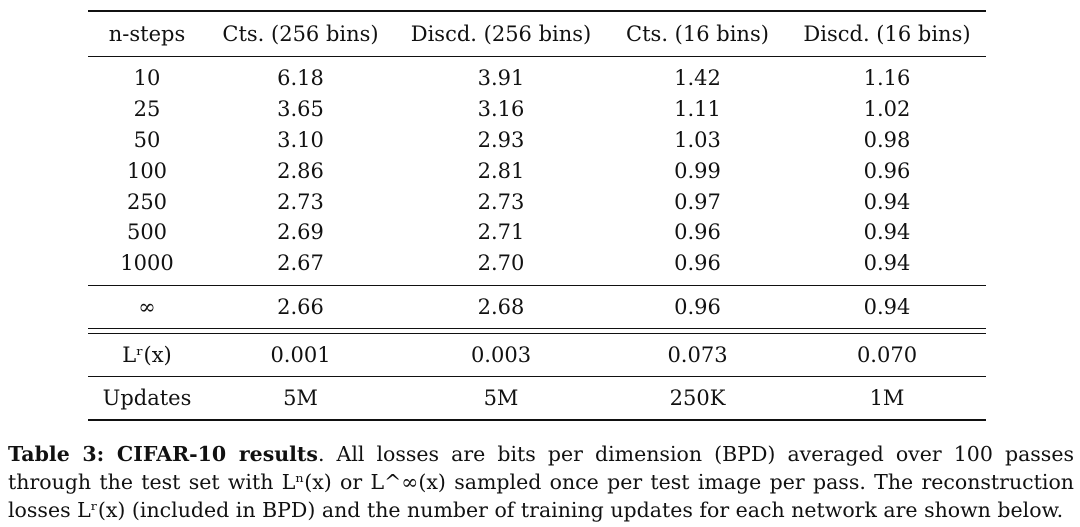  I want to click on reconstruction-label: Lʳ(x), so click(147, 354).